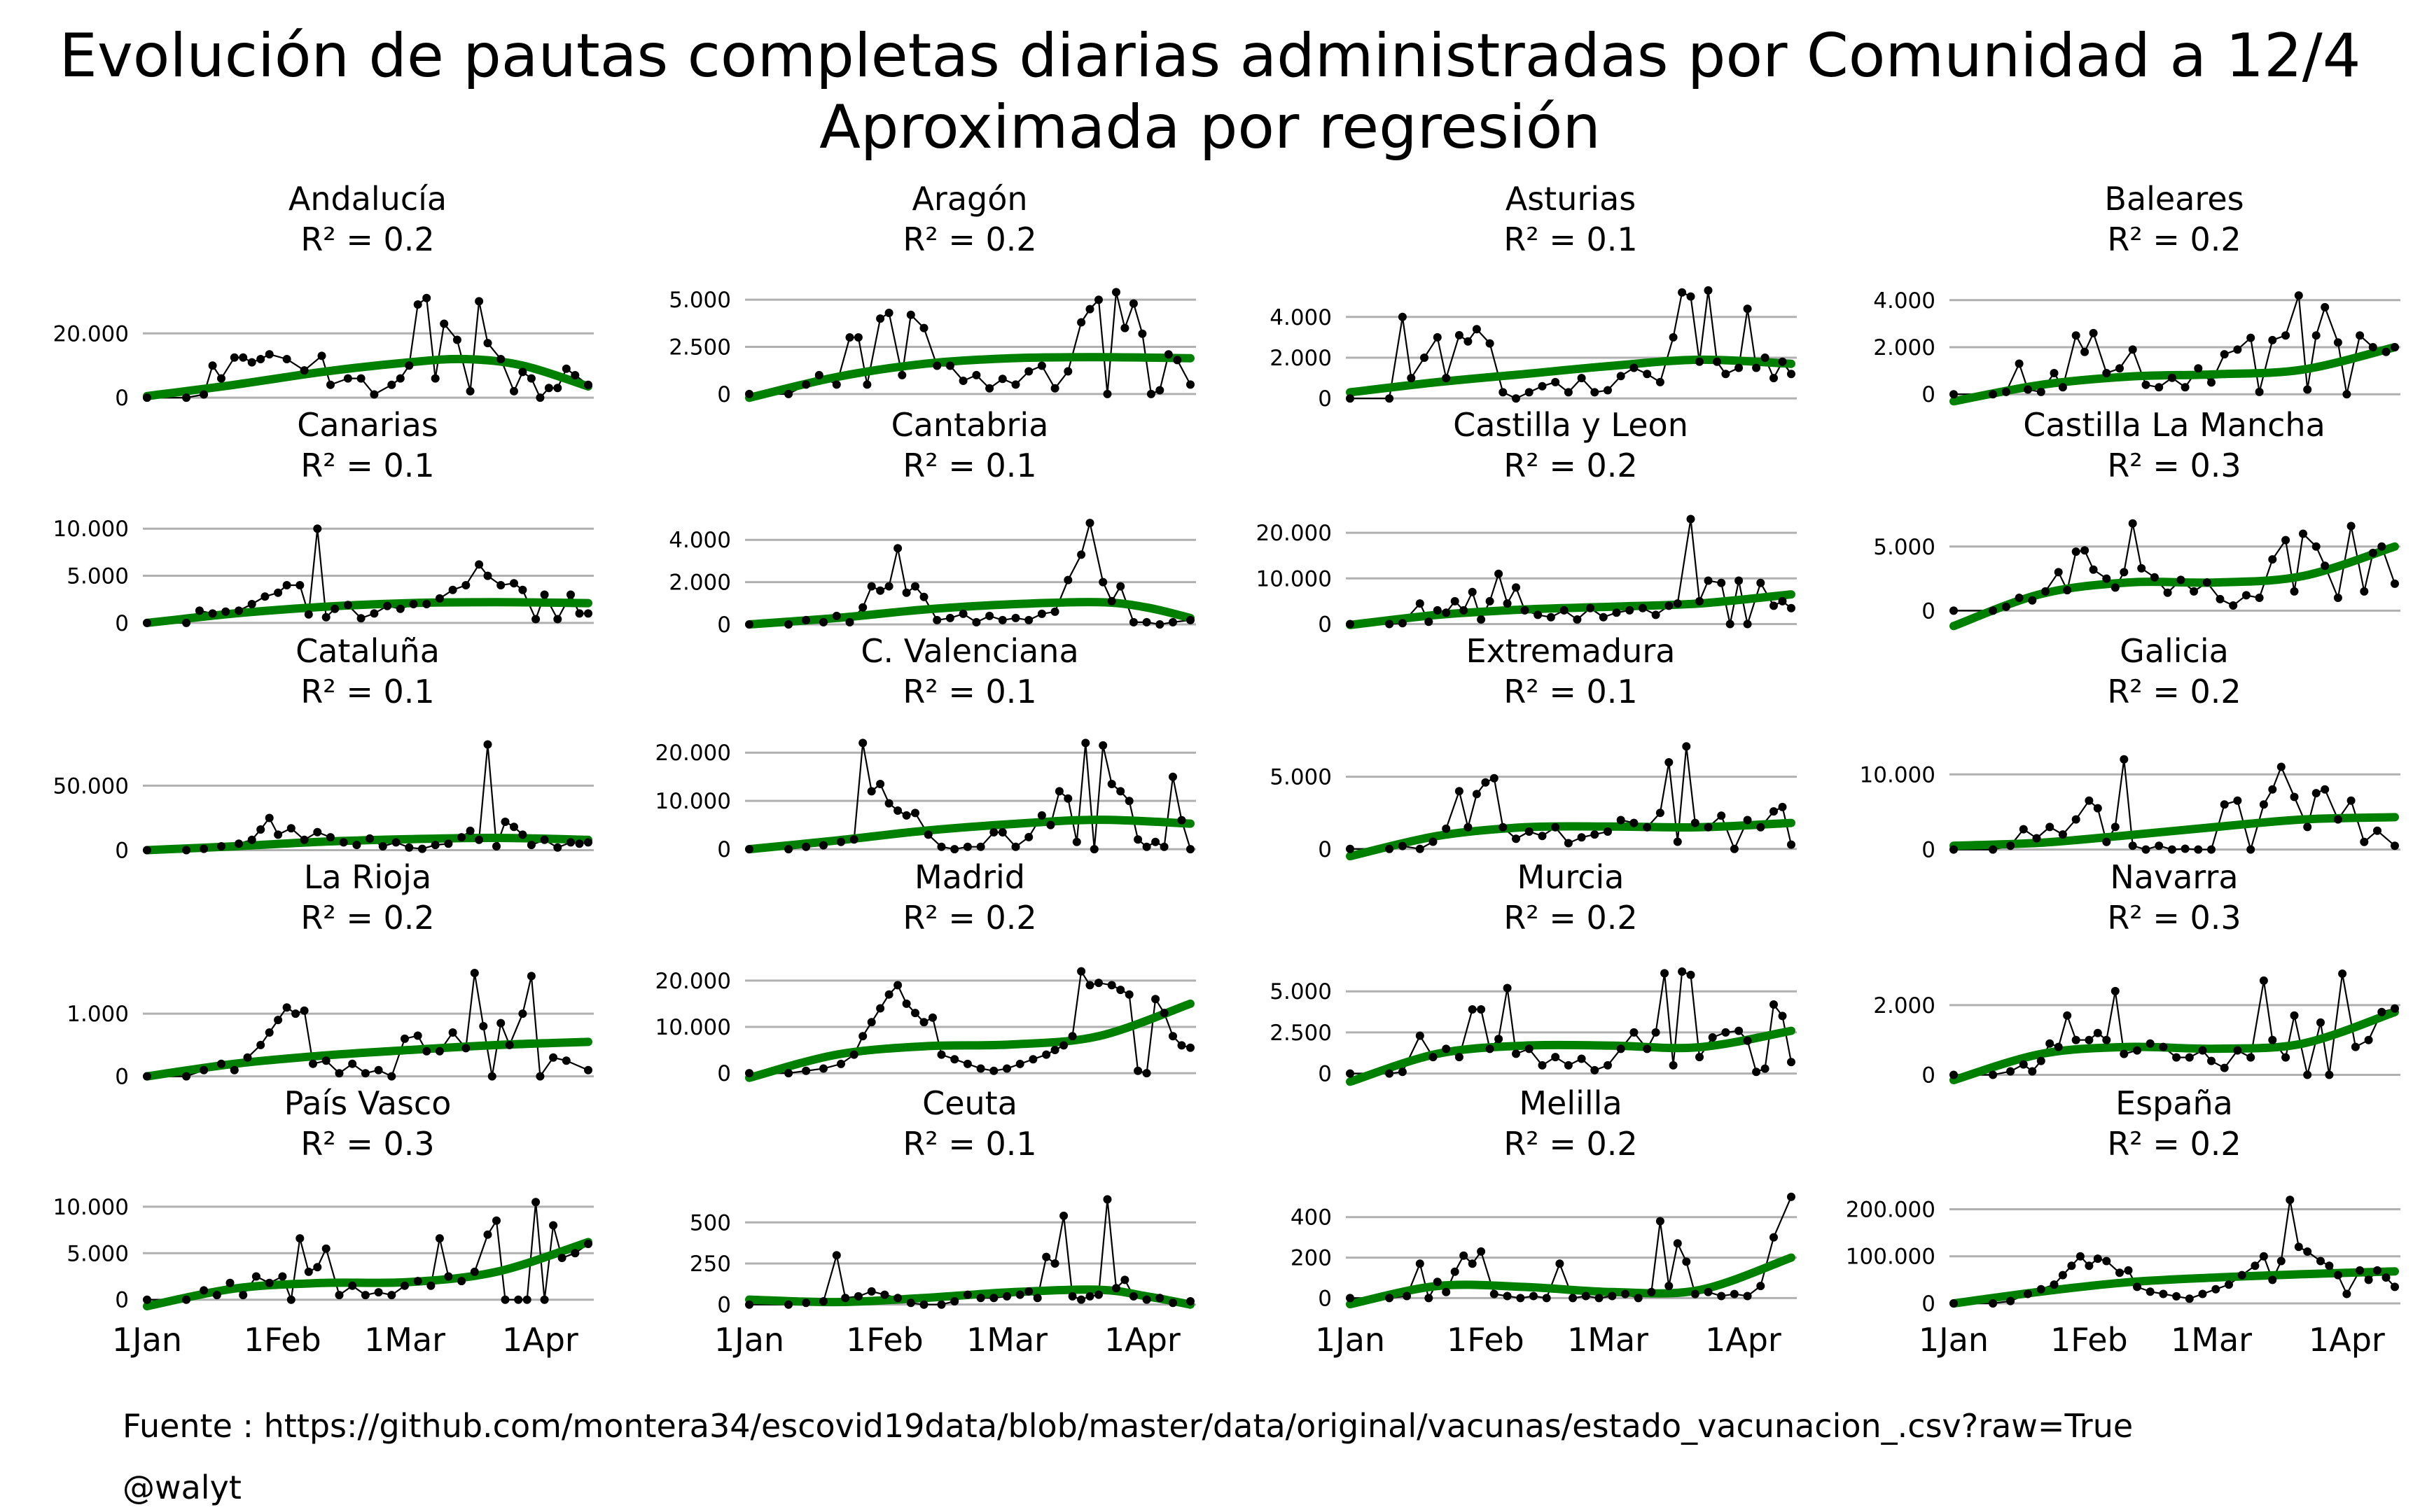 The width and height of the screenshot is (2420, 1512). I want to click on y-tick-label: 50.000, so click(91, 786).